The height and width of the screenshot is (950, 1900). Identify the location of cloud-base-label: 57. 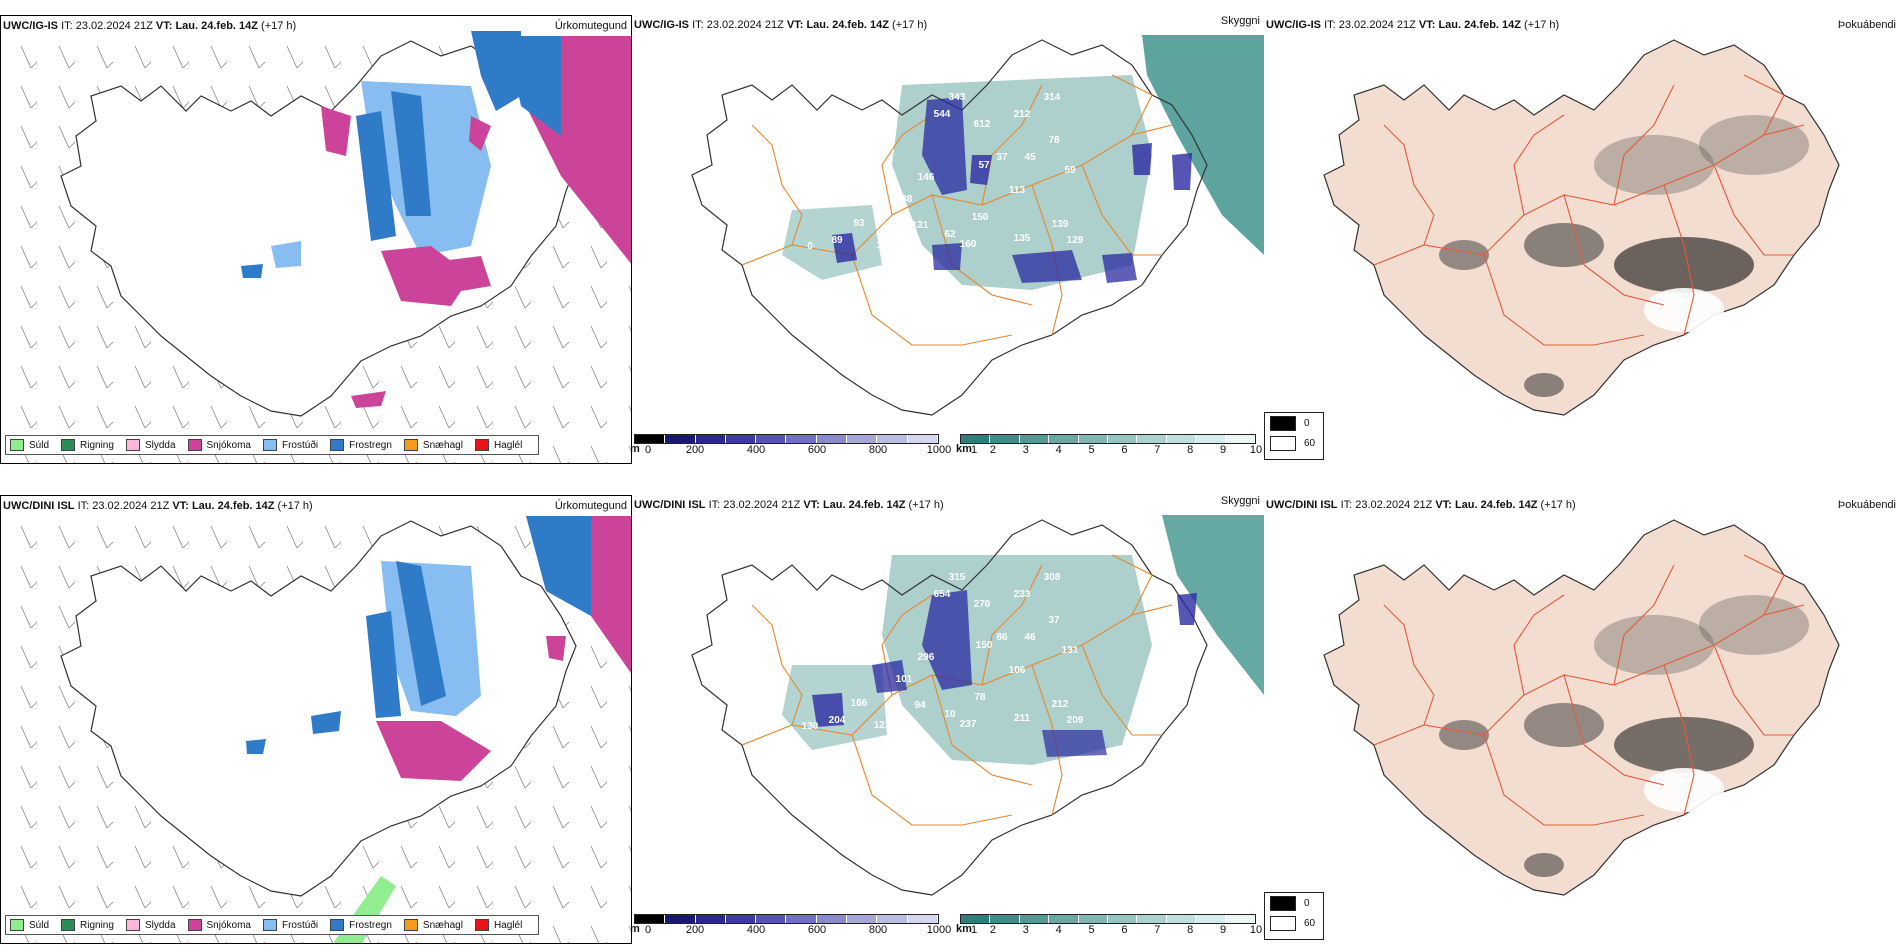
(984, 165).